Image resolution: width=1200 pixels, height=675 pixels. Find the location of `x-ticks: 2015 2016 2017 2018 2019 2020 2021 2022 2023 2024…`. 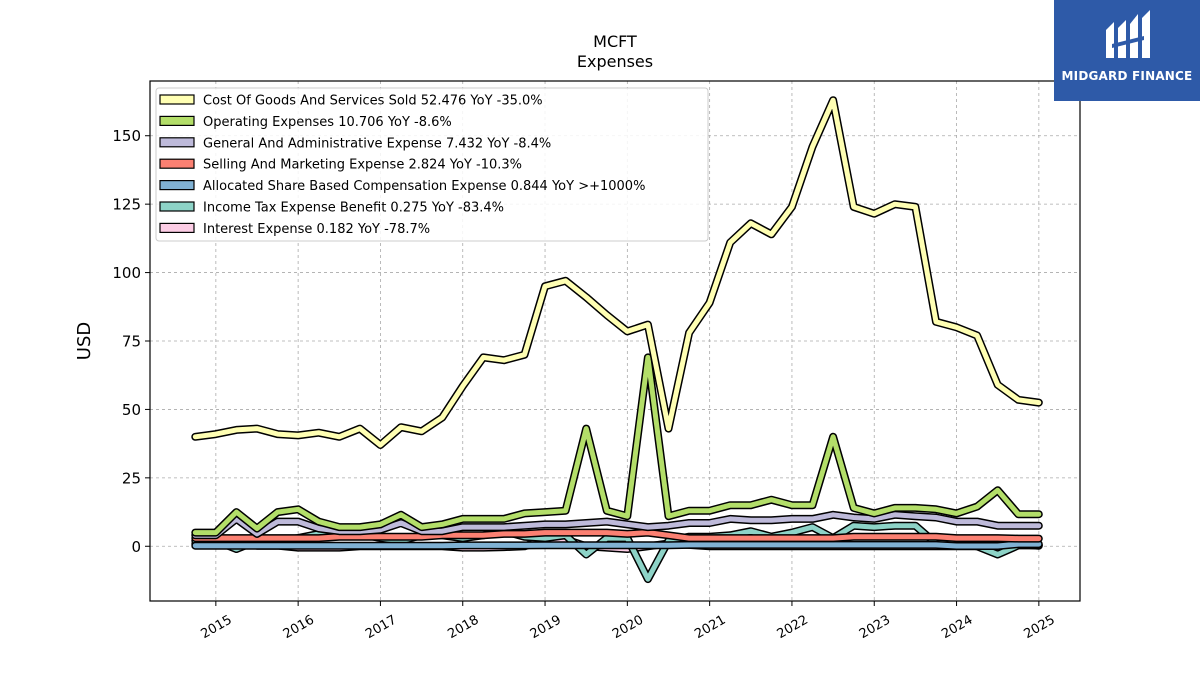

x-ticks: 2015 2016 2017 2018 2019 2020 2021 2022 2023 2024… is located at coordinates (628, 621).